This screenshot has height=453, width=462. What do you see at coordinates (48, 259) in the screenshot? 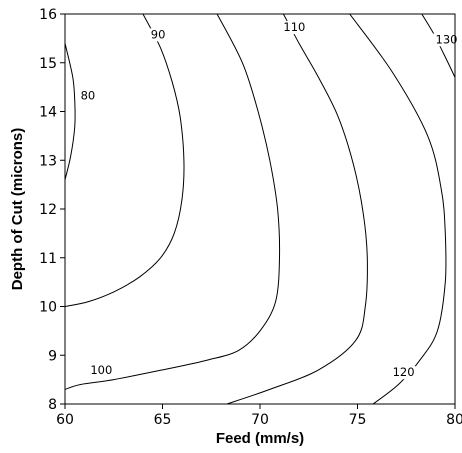
I see `y-tick-label: 11` at bounding box center [48, 259].